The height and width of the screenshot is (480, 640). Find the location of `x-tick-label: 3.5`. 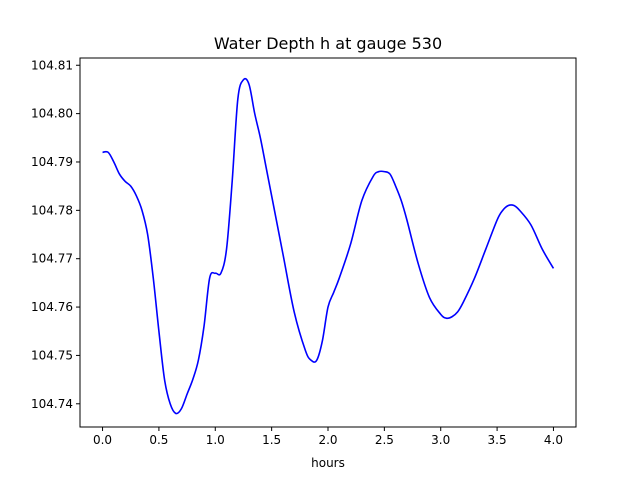

x-tick-label: 3.5 is located at coordinates (497, 440).